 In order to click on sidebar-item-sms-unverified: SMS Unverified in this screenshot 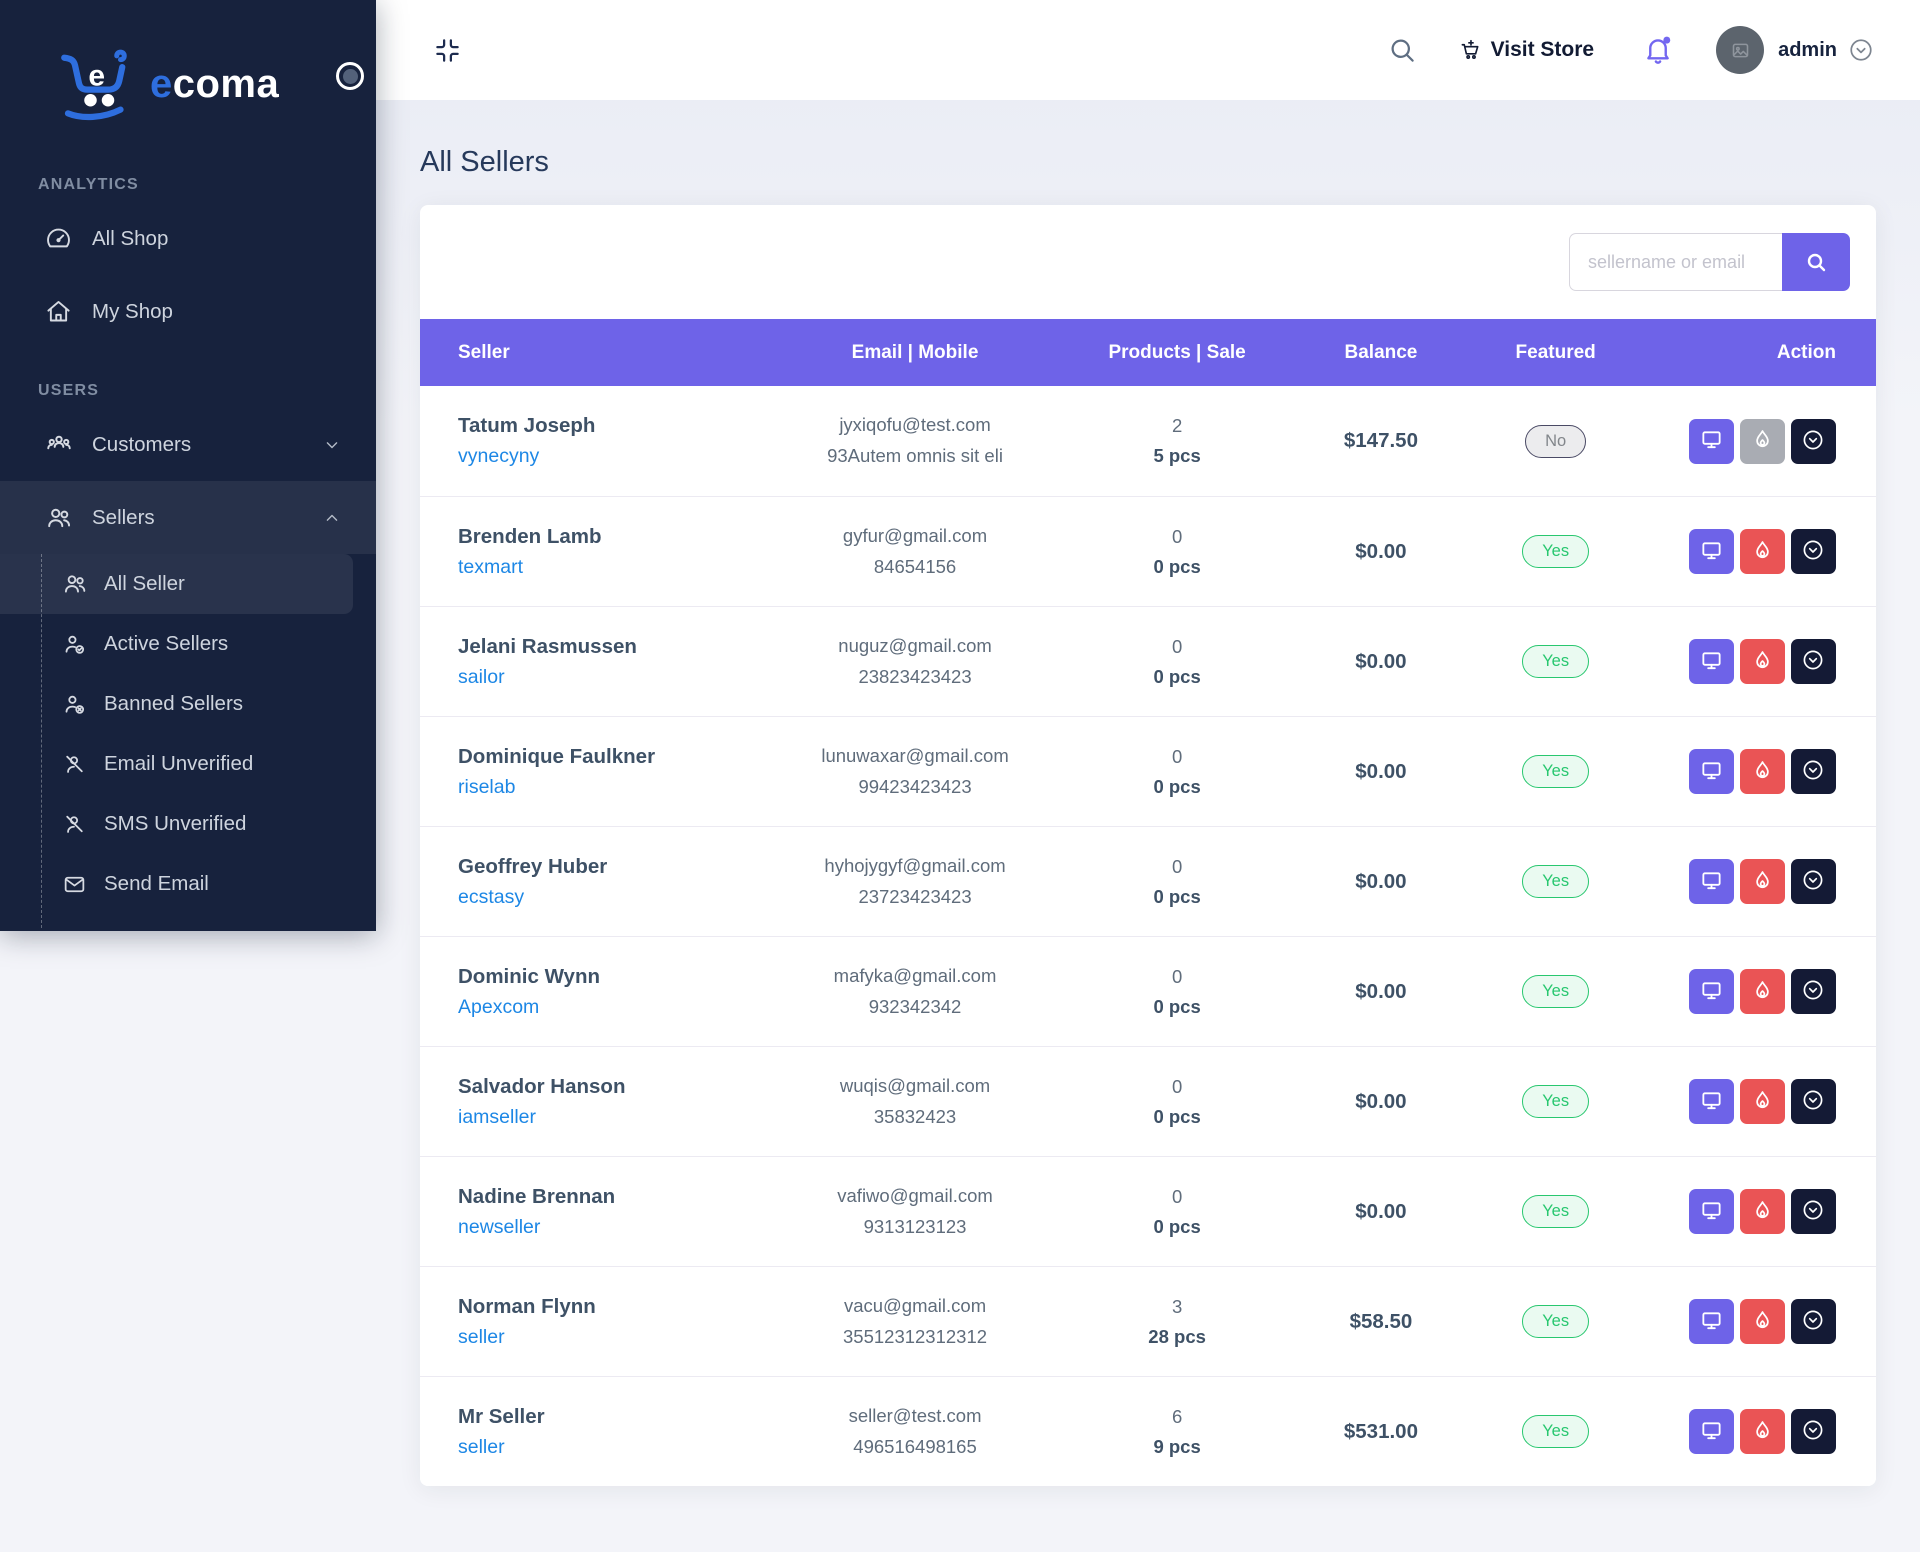, I will do `click(188, 824)`.